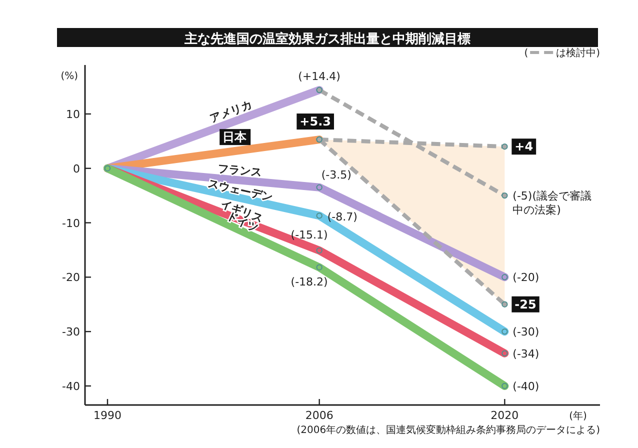  I want to click on x-axis-title: (年), so click(578, 416).